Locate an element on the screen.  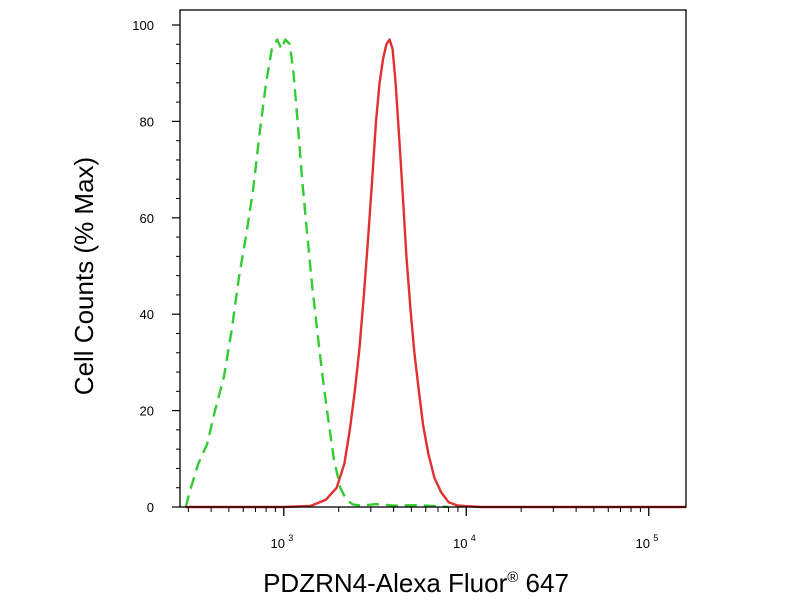
x-tick-exponent: 3 is located at coordinates (290, 538).